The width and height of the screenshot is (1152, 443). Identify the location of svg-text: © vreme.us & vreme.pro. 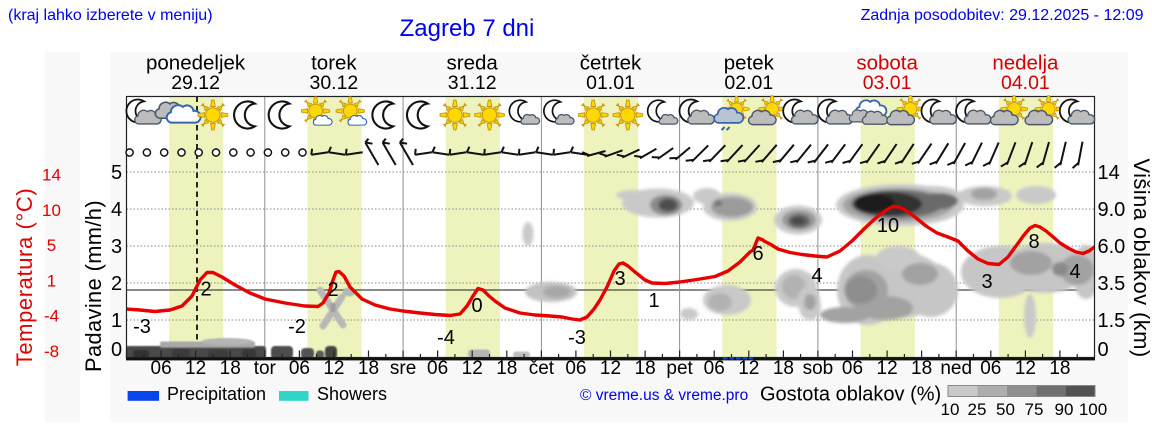
(664, 395).